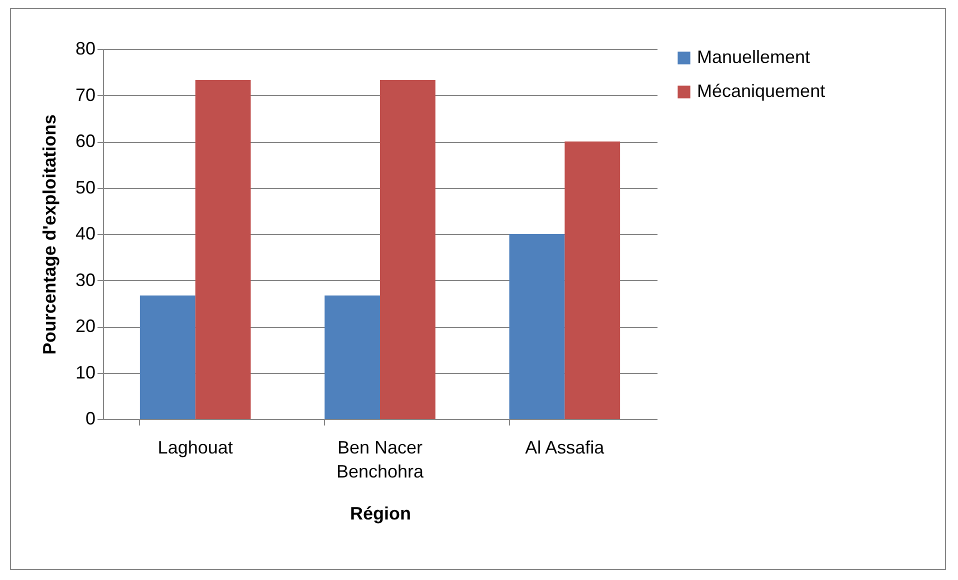  I want to click on y-tick-label: 80, so click(85, 48).